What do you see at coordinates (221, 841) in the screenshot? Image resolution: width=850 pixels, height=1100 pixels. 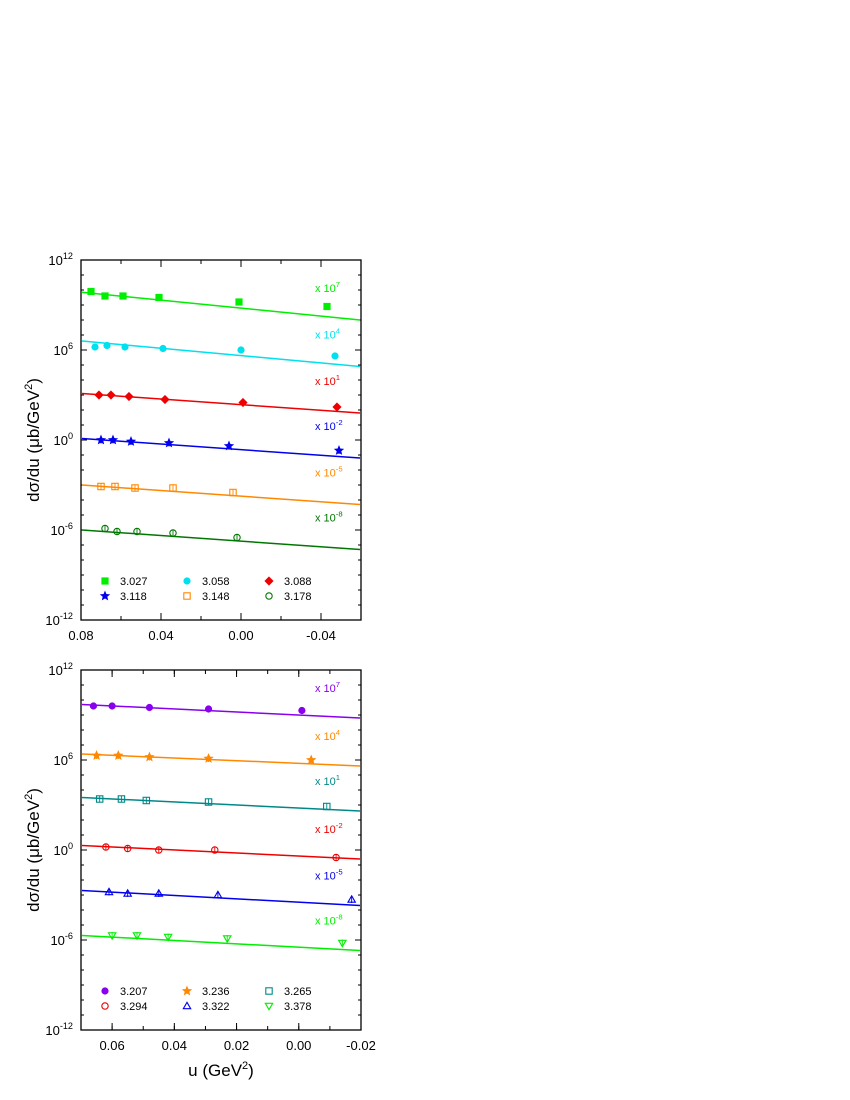 I see `series-3.294: x 10-2` at bounding box center [221, 841].